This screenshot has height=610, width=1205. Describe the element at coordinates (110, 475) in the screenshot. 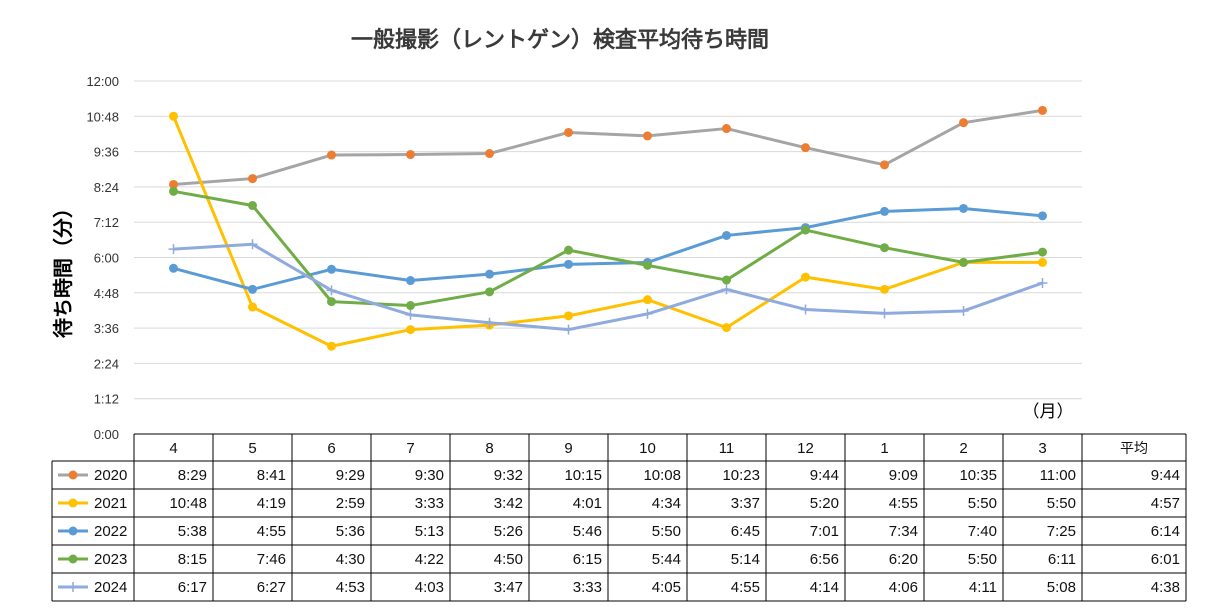

I see `legend-entry: 2020` at that location.